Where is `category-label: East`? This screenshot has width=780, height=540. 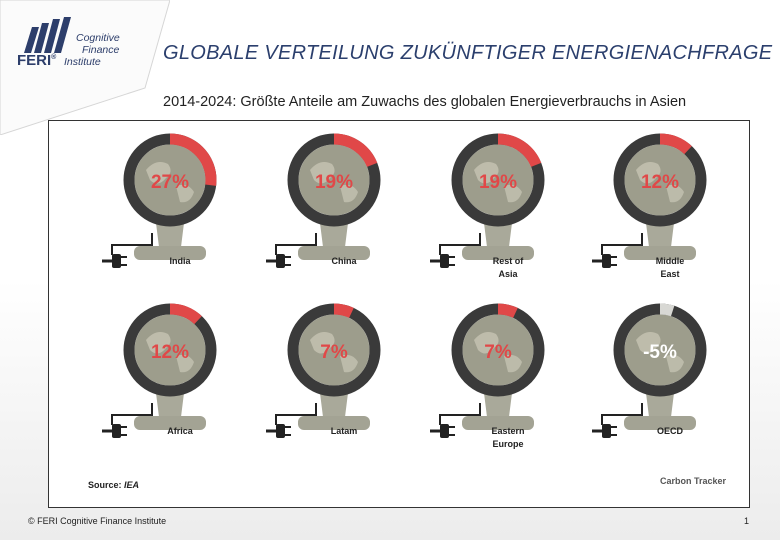
category-label: East is located at coordinates (669, 274).